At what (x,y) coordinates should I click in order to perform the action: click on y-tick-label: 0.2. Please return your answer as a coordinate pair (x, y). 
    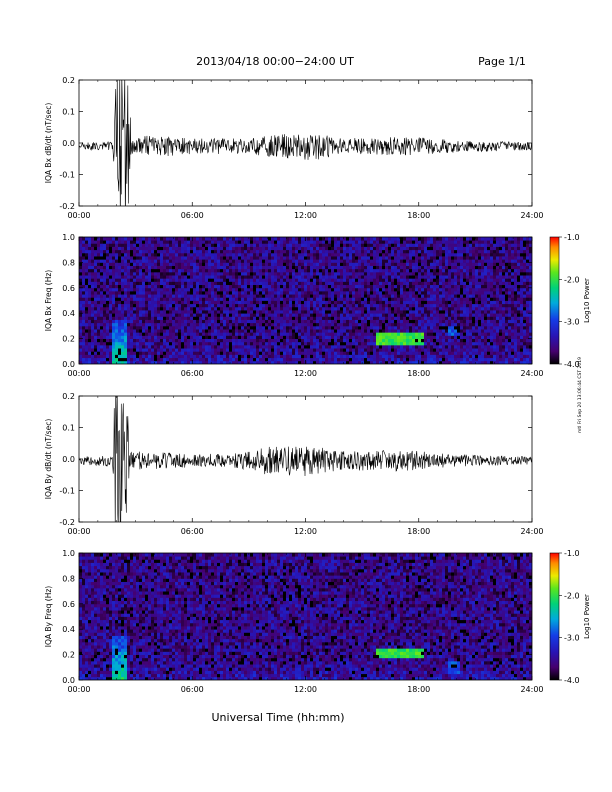
    Looking at the image, I should click on (68, 80).